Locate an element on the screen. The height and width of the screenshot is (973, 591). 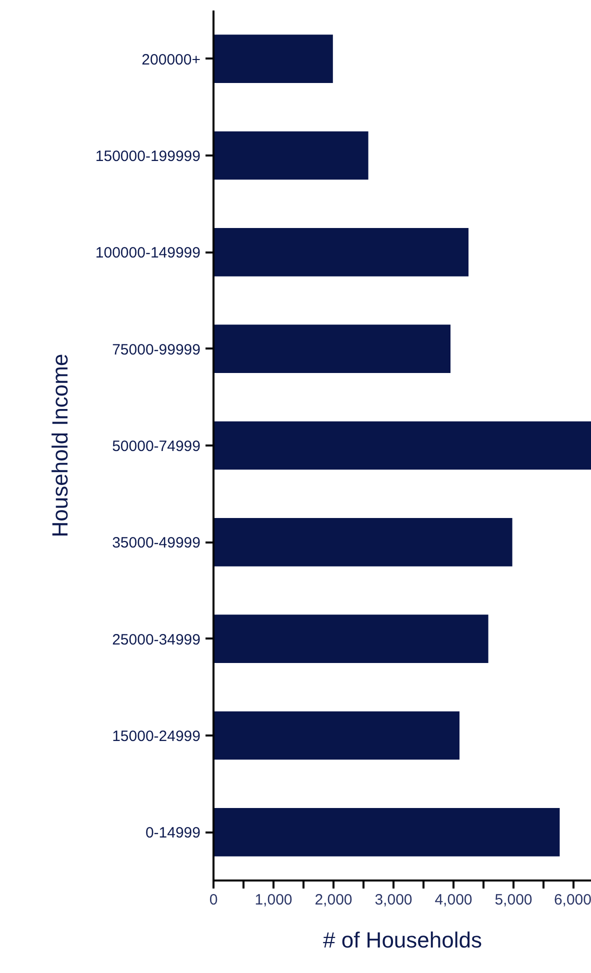
x-tick-label: 5,000 is located at coordinates (513, 900).